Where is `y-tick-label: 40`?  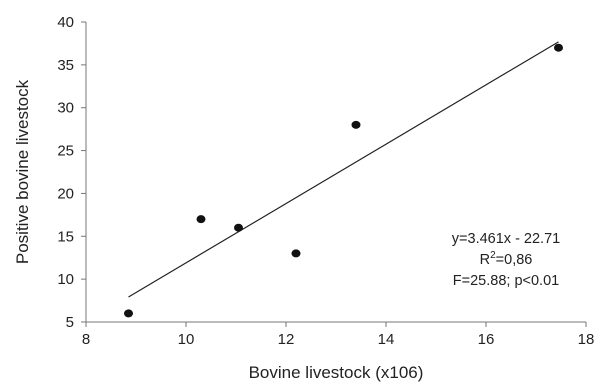 y-tick-label: 40 is located at coordinates (65, 22).